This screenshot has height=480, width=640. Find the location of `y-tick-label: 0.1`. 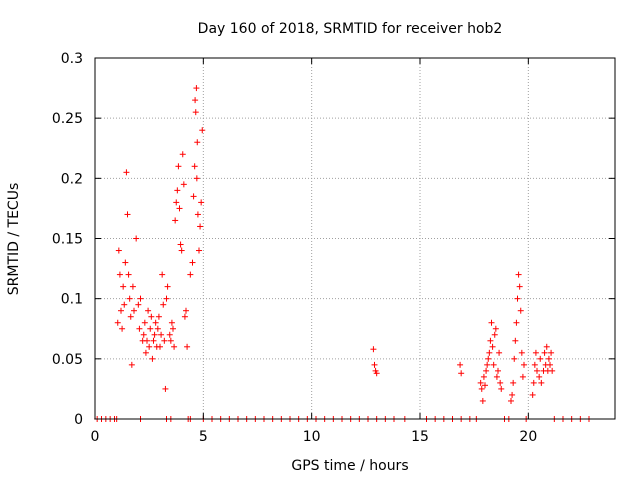

y-tick-label: 0.1 is located at coordinates (72, 300).